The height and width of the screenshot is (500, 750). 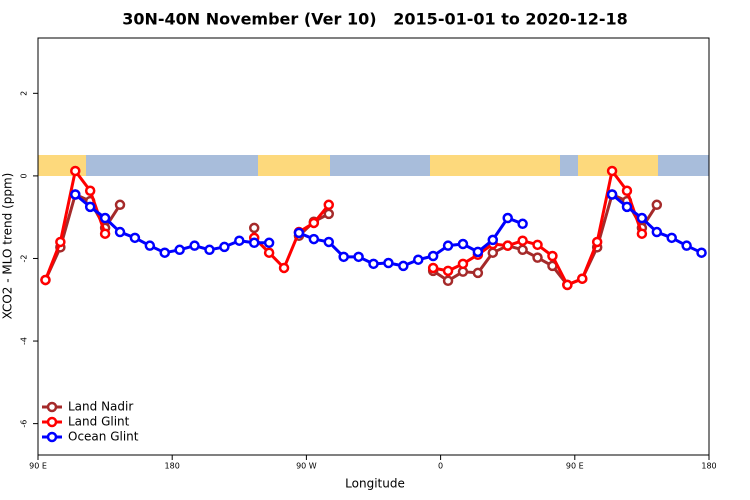 What do you see at coordinates (373, 165) in the screenshot?
I see `map-strip` at bounding box center [373, 165].